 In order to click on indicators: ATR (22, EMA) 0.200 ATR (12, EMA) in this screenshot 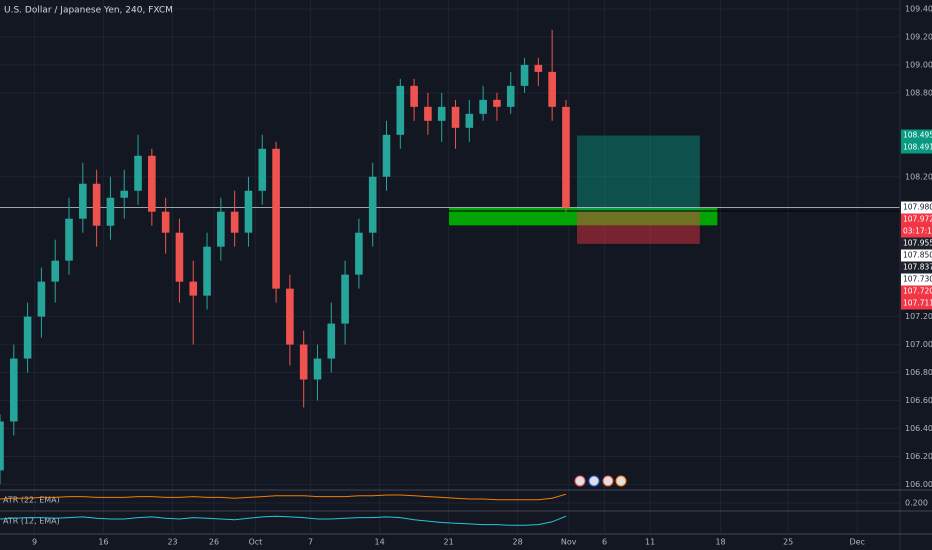, I will do `click(464, 509)`.